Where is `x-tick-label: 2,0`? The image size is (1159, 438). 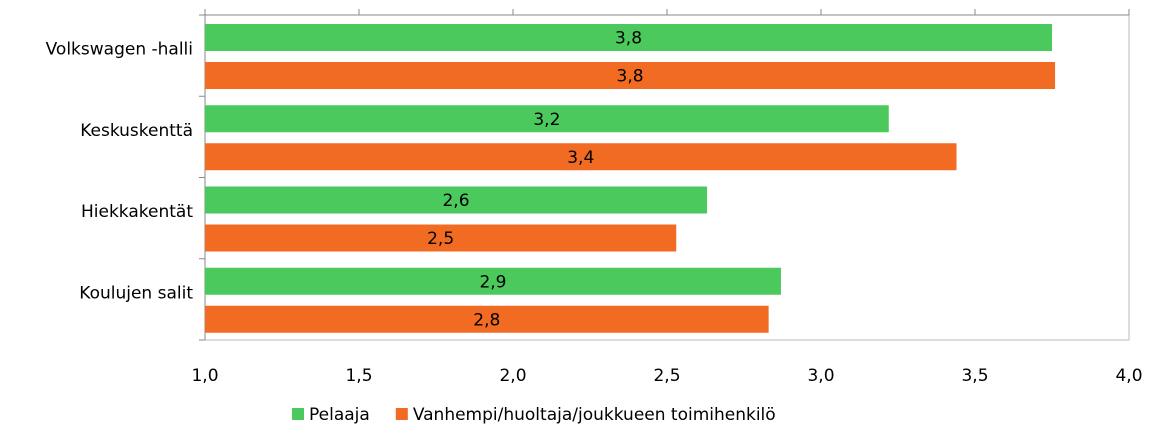
x-tick-label: 2,0 is located at coordinates (512, 376).